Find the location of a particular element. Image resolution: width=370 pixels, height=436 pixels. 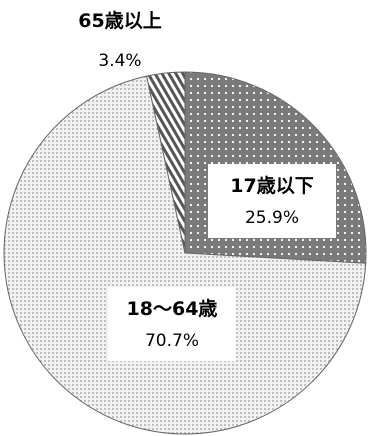

slice-value-65-plus: 3.4% is located at coordinates (119, 61).